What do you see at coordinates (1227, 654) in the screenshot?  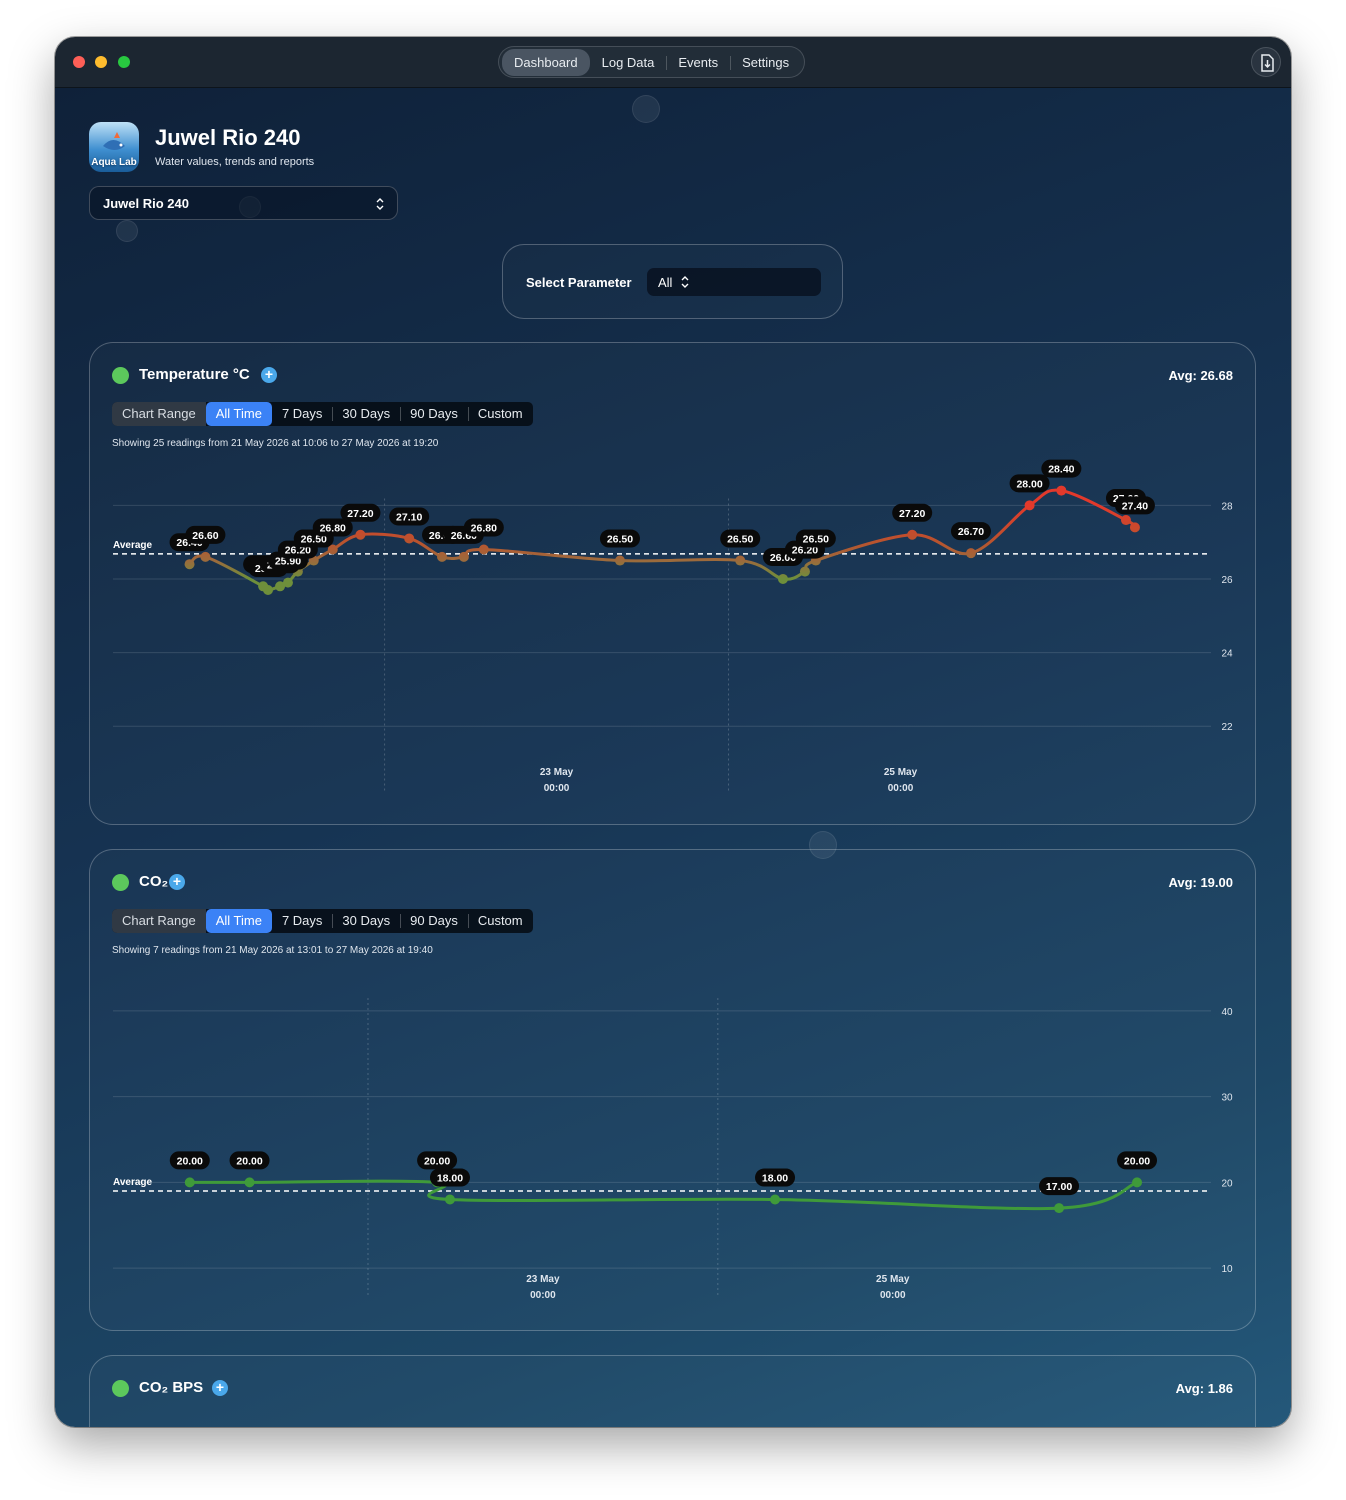 I see `y-tick-label: 24` at bounding box center [1227, 654].